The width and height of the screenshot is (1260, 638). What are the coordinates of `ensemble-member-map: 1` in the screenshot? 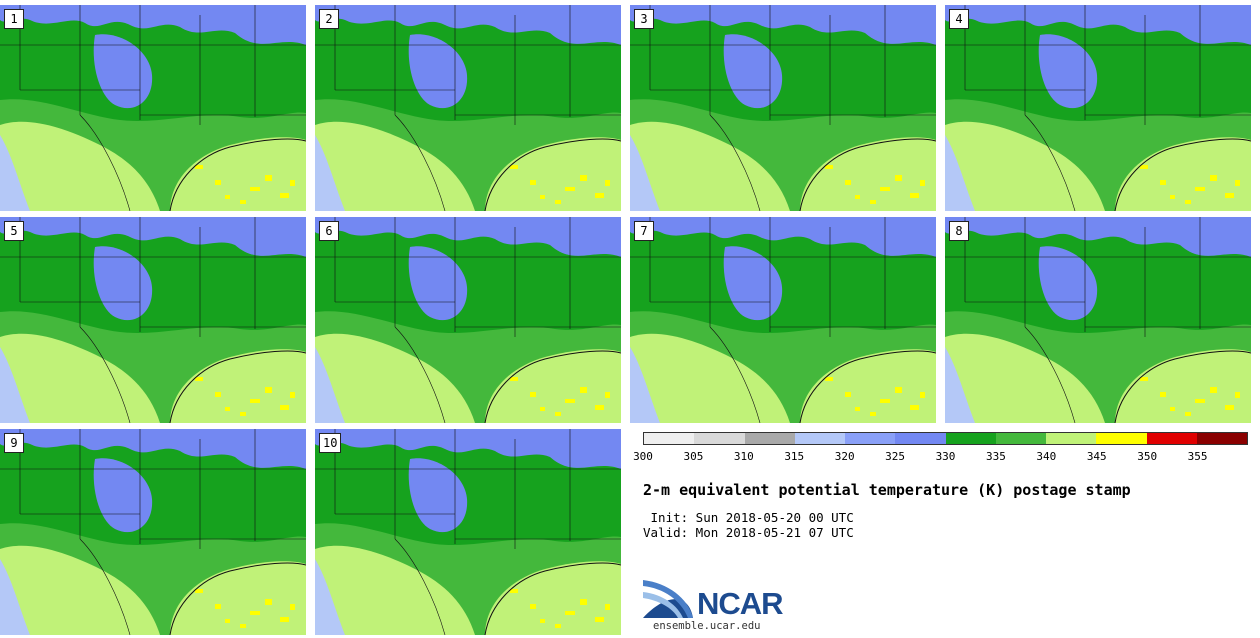 It's located at (153, 108).